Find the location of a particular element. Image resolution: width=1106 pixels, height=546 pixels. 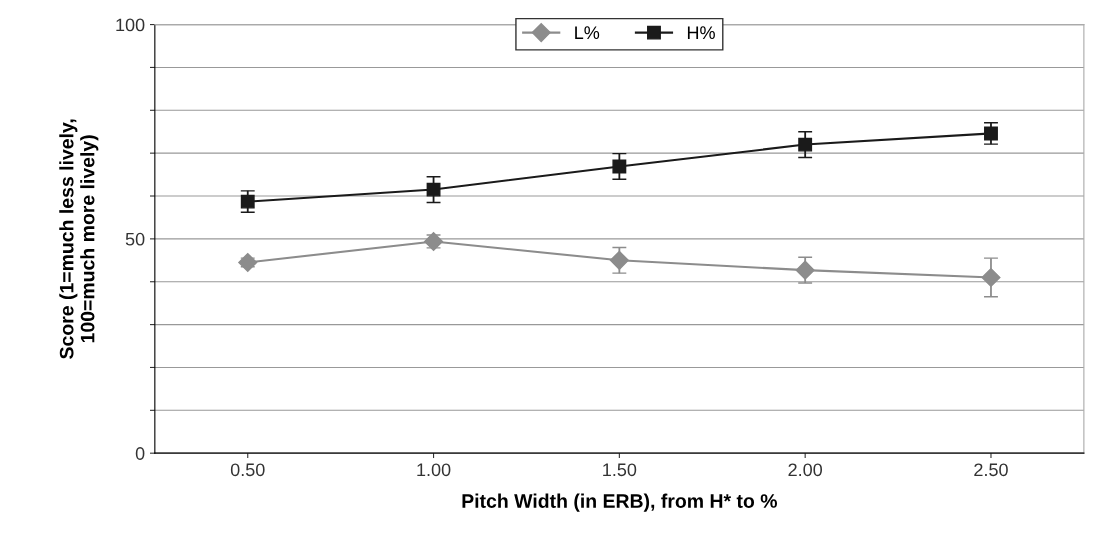

x-tick-label: 2.00 is located at coordinates (805, 470).